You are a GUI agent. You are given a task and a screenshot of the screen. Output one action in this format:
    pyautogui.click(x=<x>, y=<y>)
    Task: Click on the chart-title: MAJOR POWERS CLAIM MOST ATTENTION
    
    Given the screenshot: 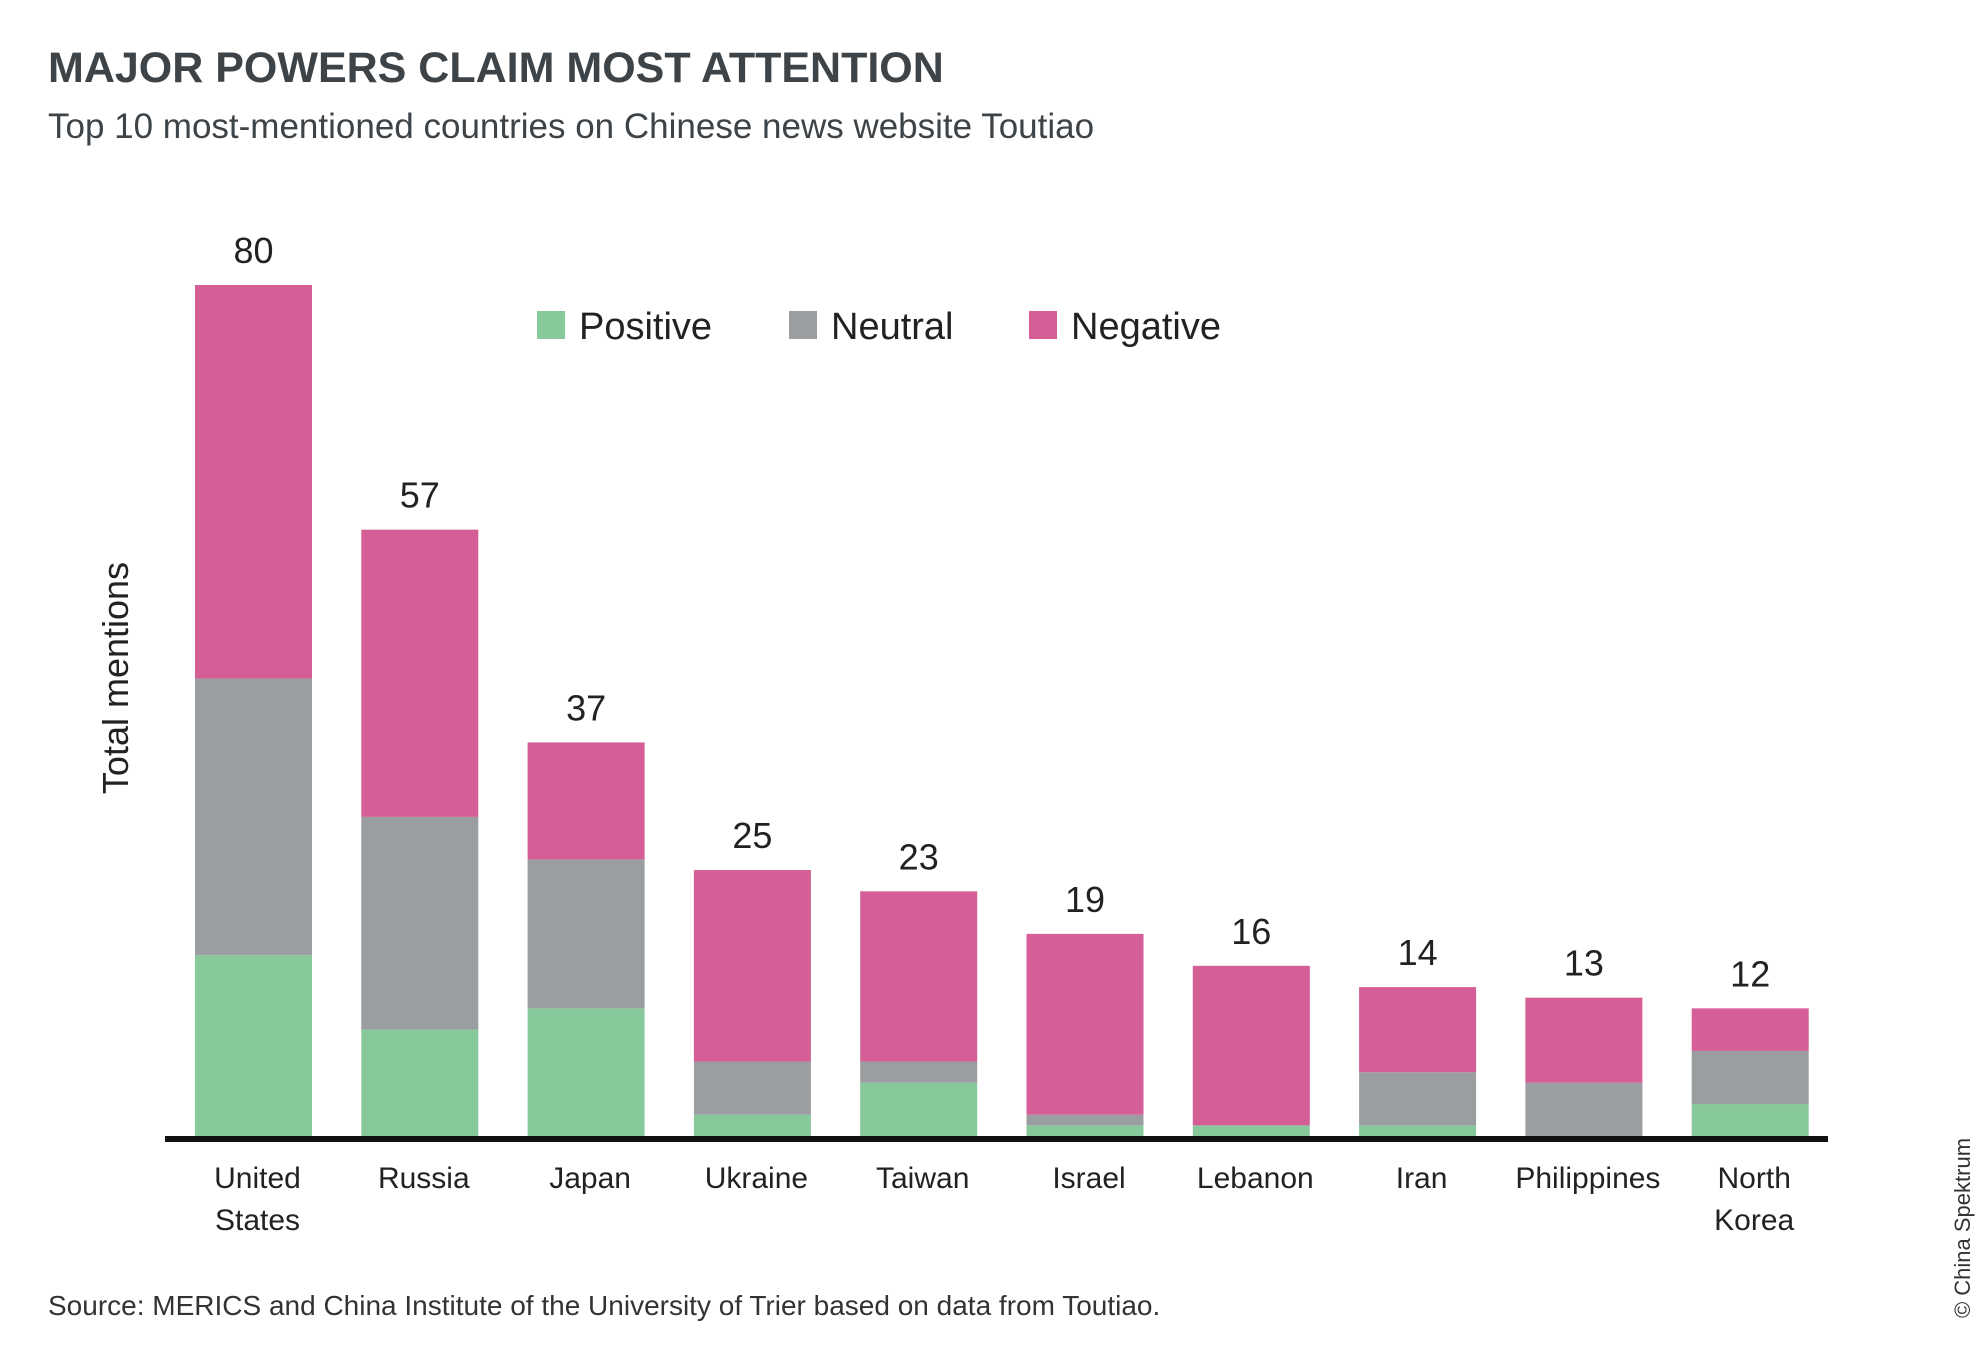 What is the action you would take?
    pyautogui.click(x=496, y=68)
    